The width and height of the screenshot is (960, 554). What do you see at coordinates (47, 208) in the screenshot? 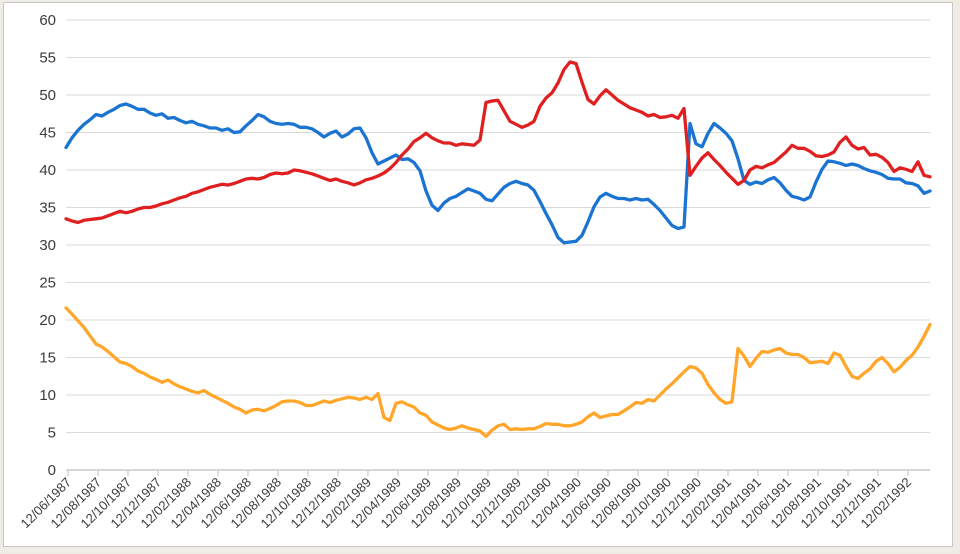
I see `y-axis-tick-label: 35` at bounding box center [47, 208].